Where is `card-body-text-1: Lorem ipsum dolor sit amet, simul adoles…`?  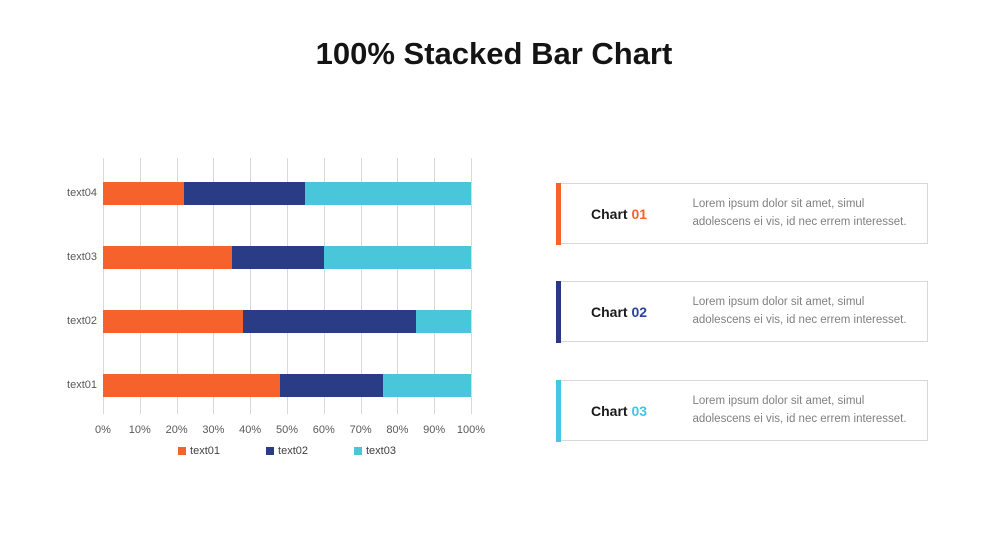 card-body-text-1: Lorem ipsum dolor sit amet, simul adoles… is located at coordinates (799, 212).